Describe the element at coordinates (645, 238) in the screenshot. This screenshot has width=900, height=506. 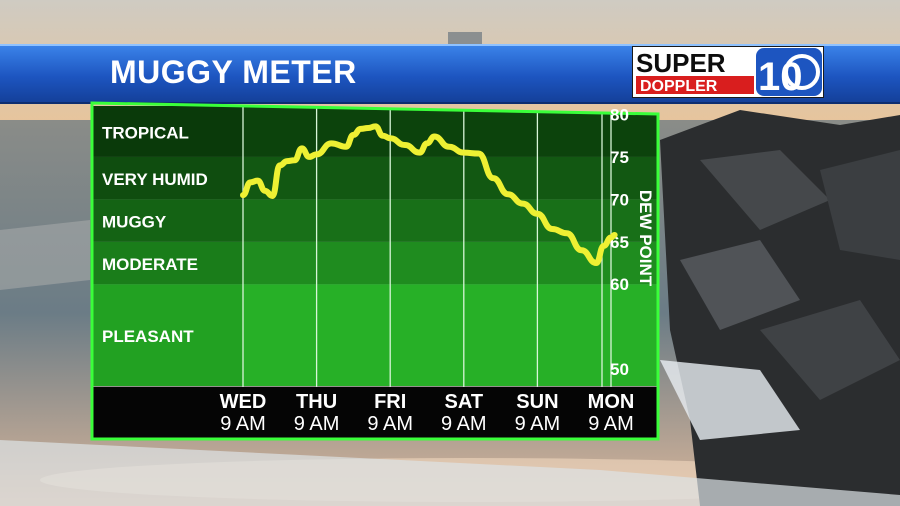
I see `y-axis-label: DEW POINT` at that location.